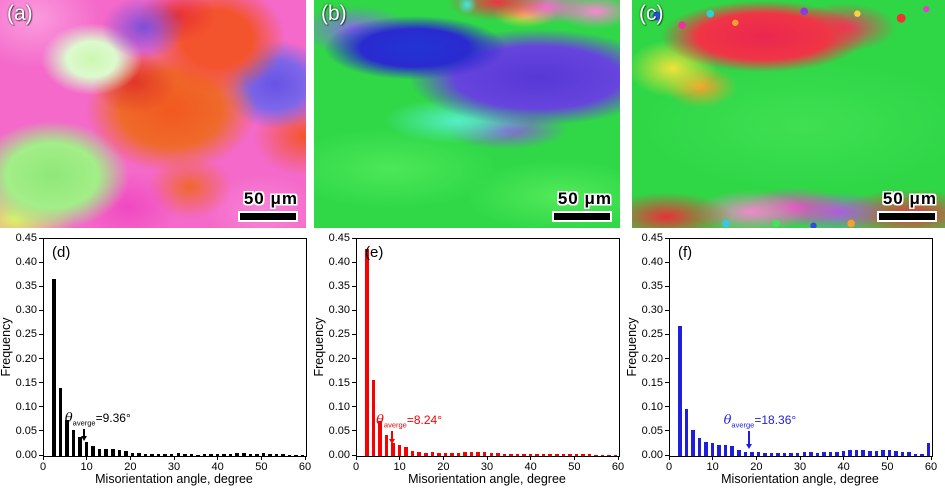  Describe the element at coordinates (651, 13) in the screenshot. I see `panel-label-c: (c)` at that location.